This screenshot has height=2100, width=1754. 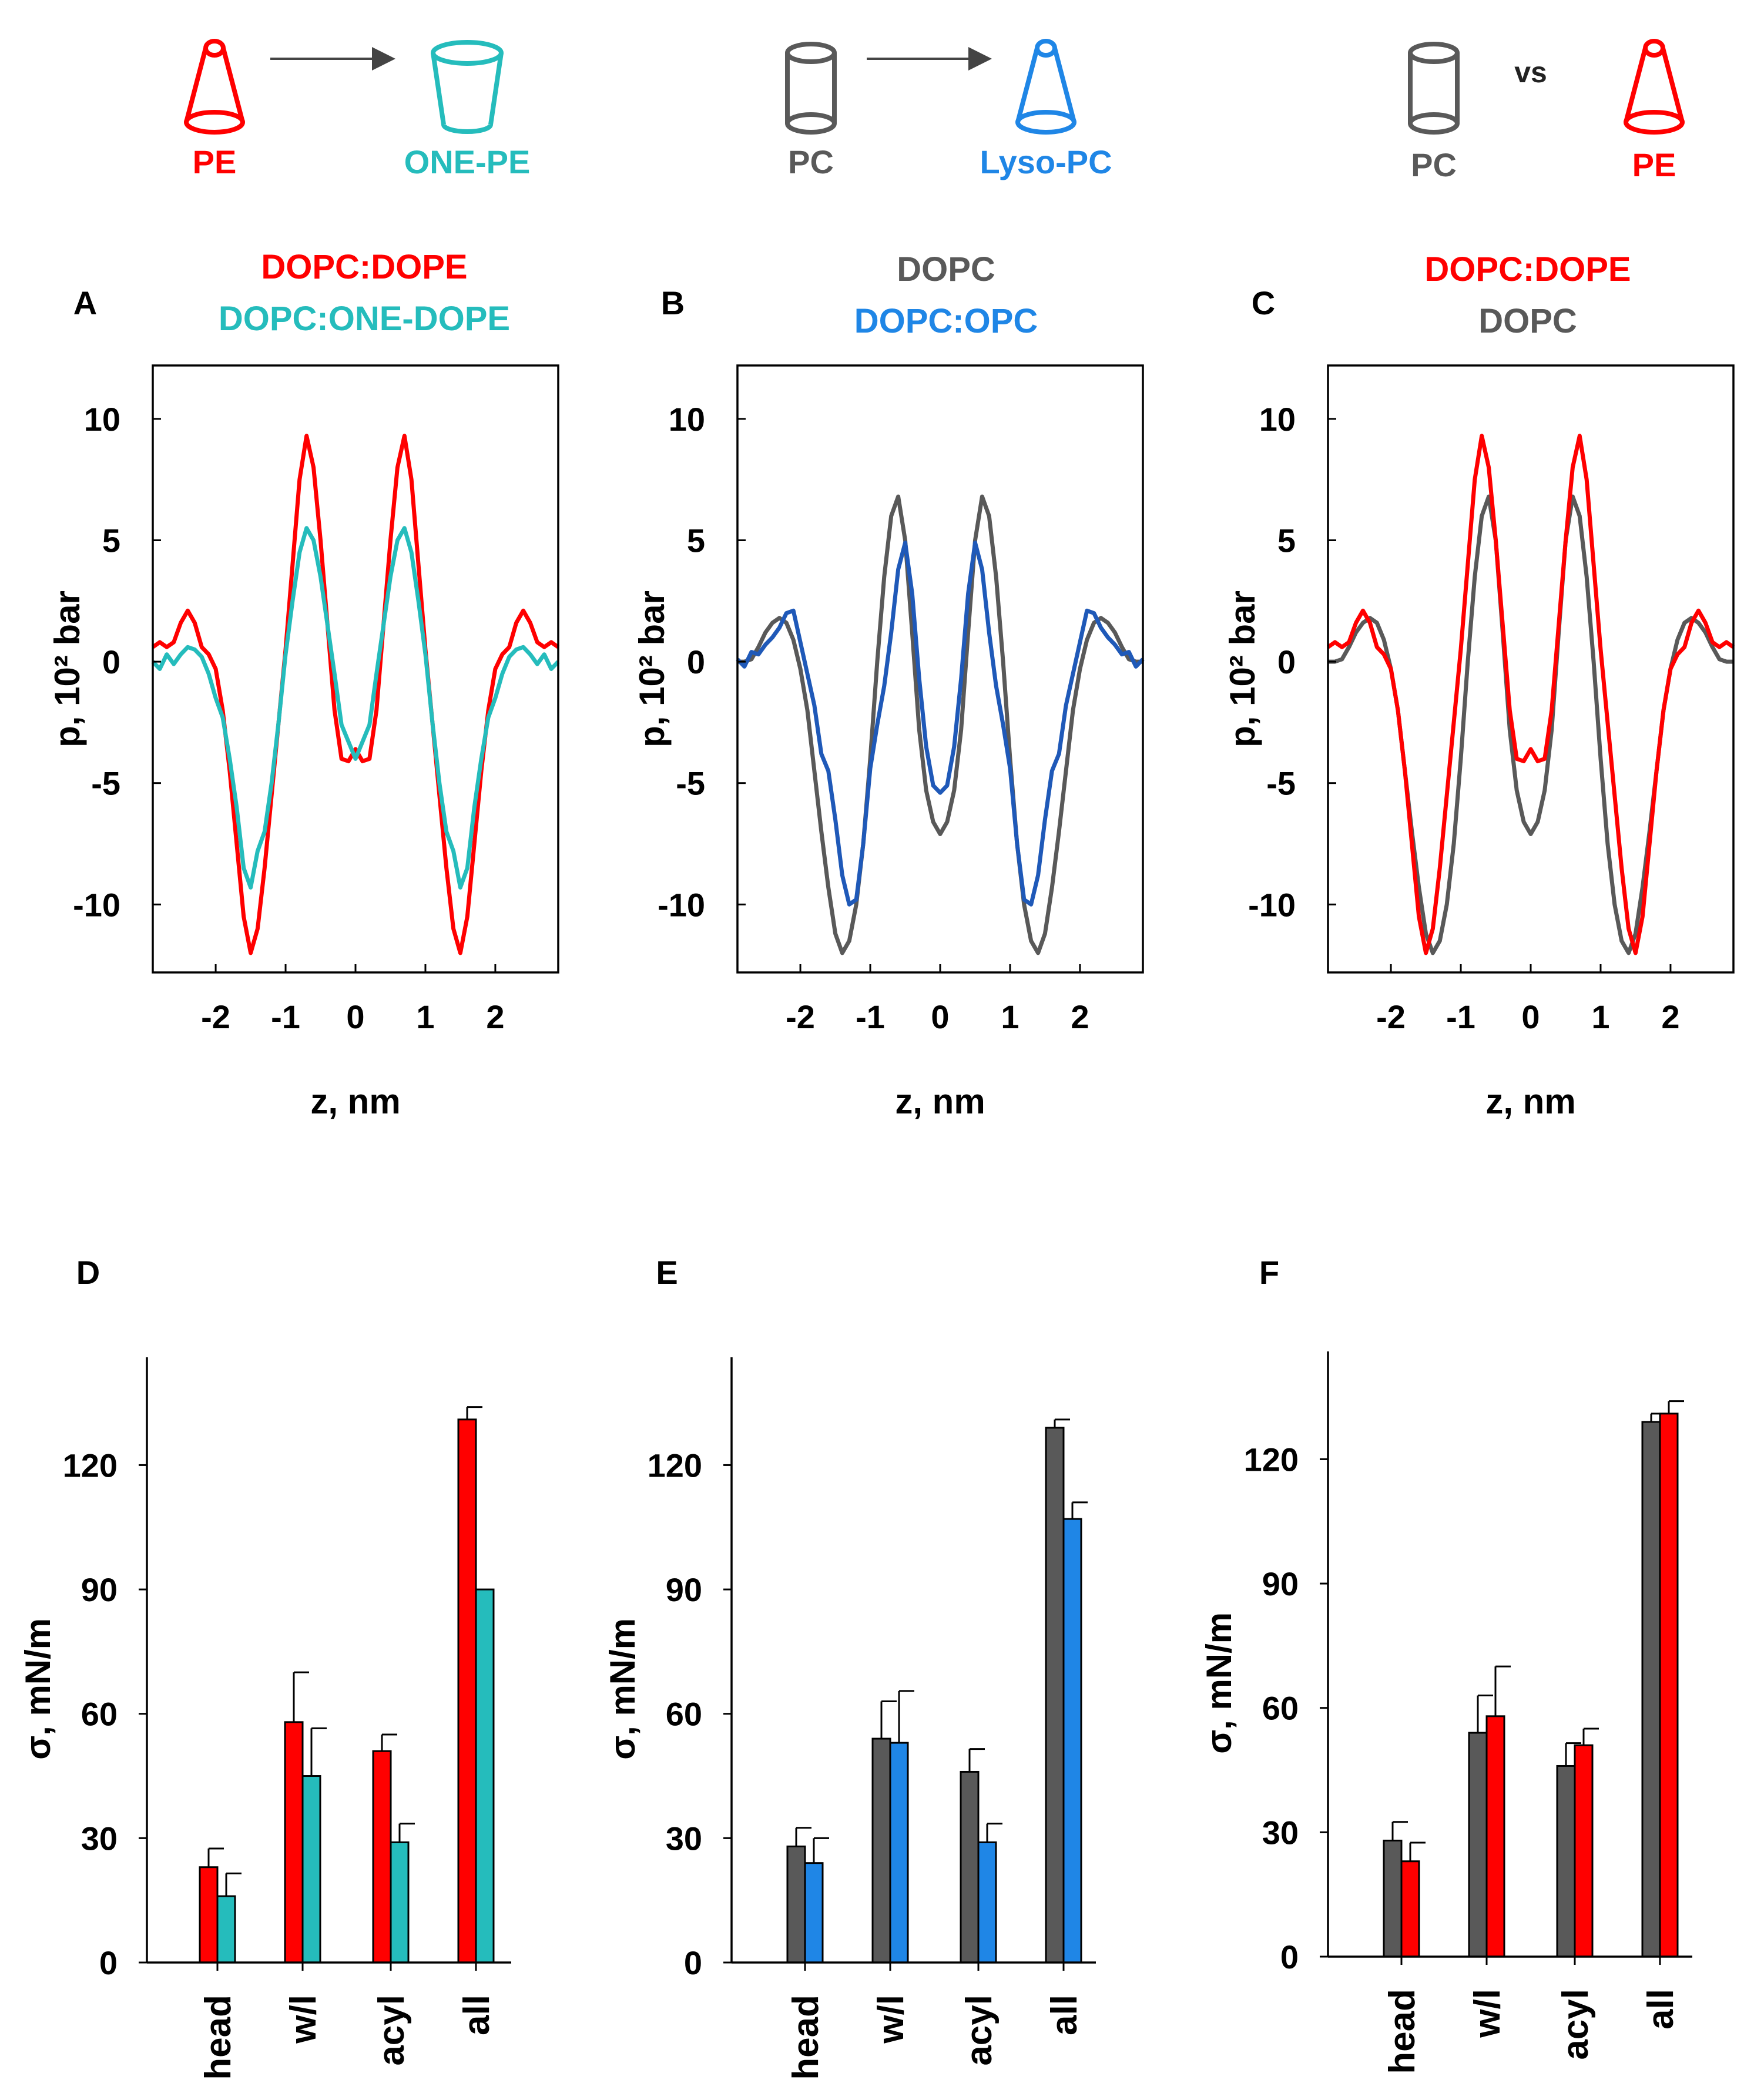 What do you see at coordinates (215, 161) in the screenshot?
I see `schematic-left-label: PE` at bounding box center [215, 161].